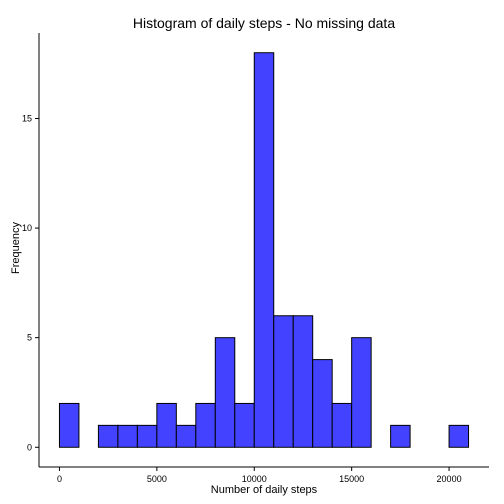  I want to click on x-axis-label: Number of daily steps, so click(264, 490).